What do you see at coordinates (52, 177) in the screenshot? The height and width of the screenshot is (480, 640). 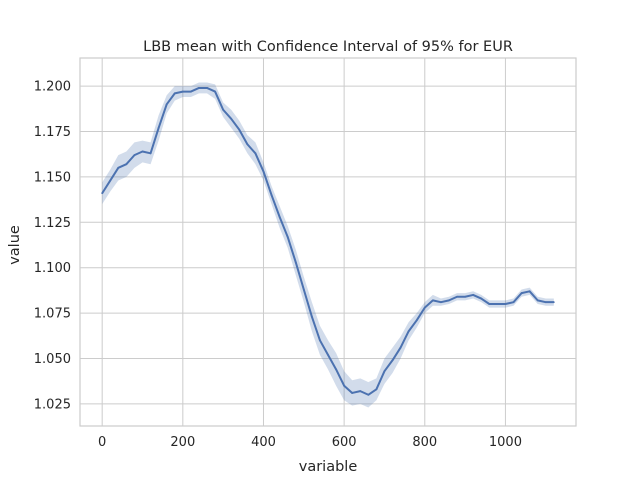 I see `y-tick-label: 1.150` at bounding box center [52, 177].